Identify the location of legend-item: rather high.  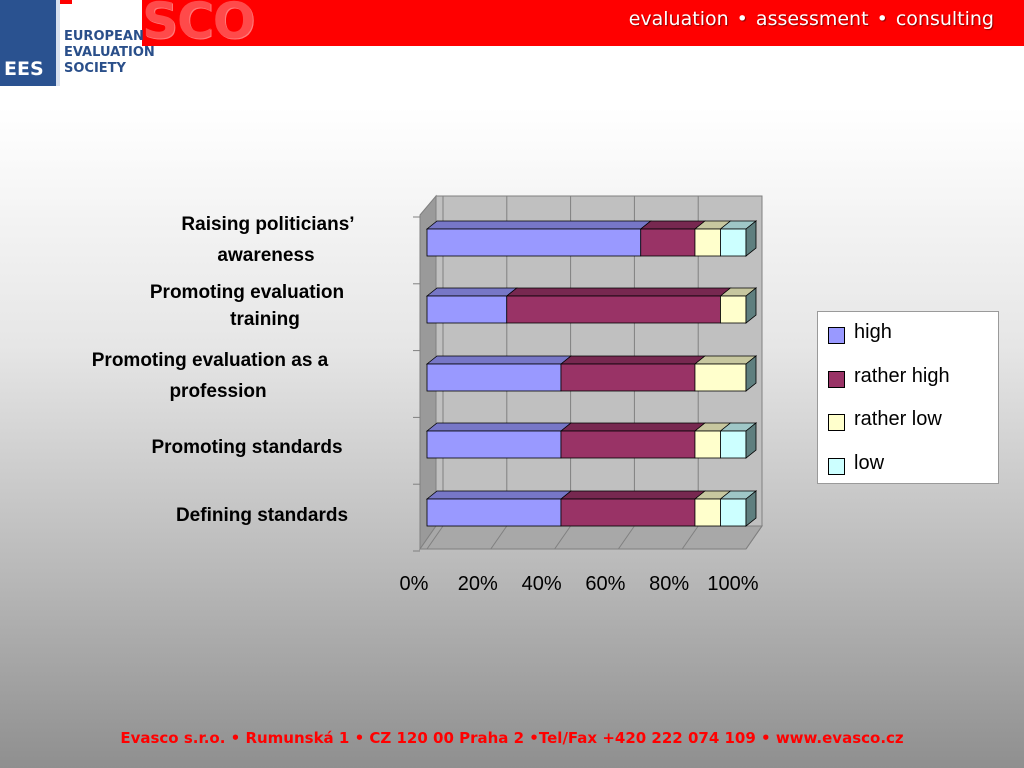
(911, 377).